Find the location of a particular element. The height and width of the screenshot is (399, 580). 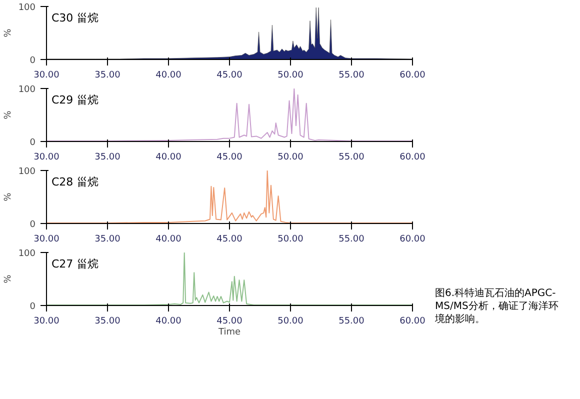

text: C28 甾烷 is located at coordinates (75, 182).